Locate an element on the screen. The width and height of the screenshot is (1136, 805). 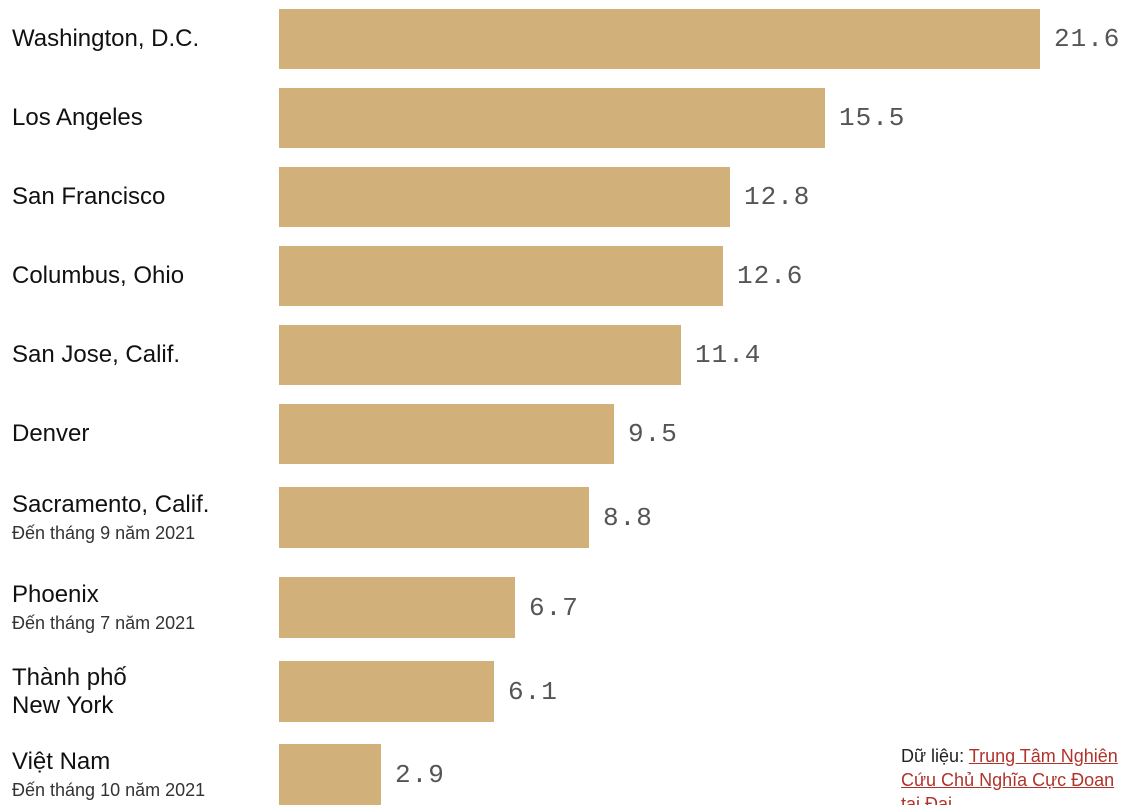
category-label: San Jose, Calif. is located at coordinates (96, 355).